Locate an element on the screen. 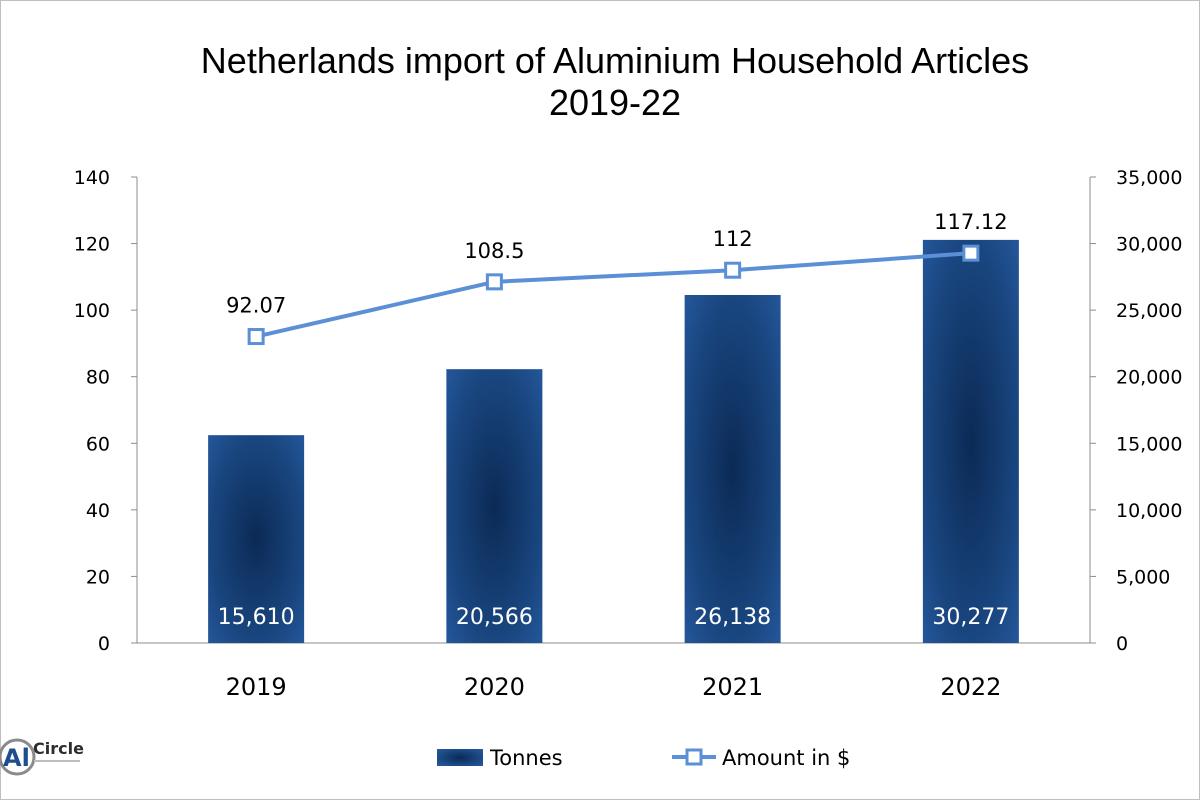 The height and width of the screenshot is (800, 1200). y-left-ticks: 0 20 40 60 80 100 120 140 is located at coordinates (105, 411).